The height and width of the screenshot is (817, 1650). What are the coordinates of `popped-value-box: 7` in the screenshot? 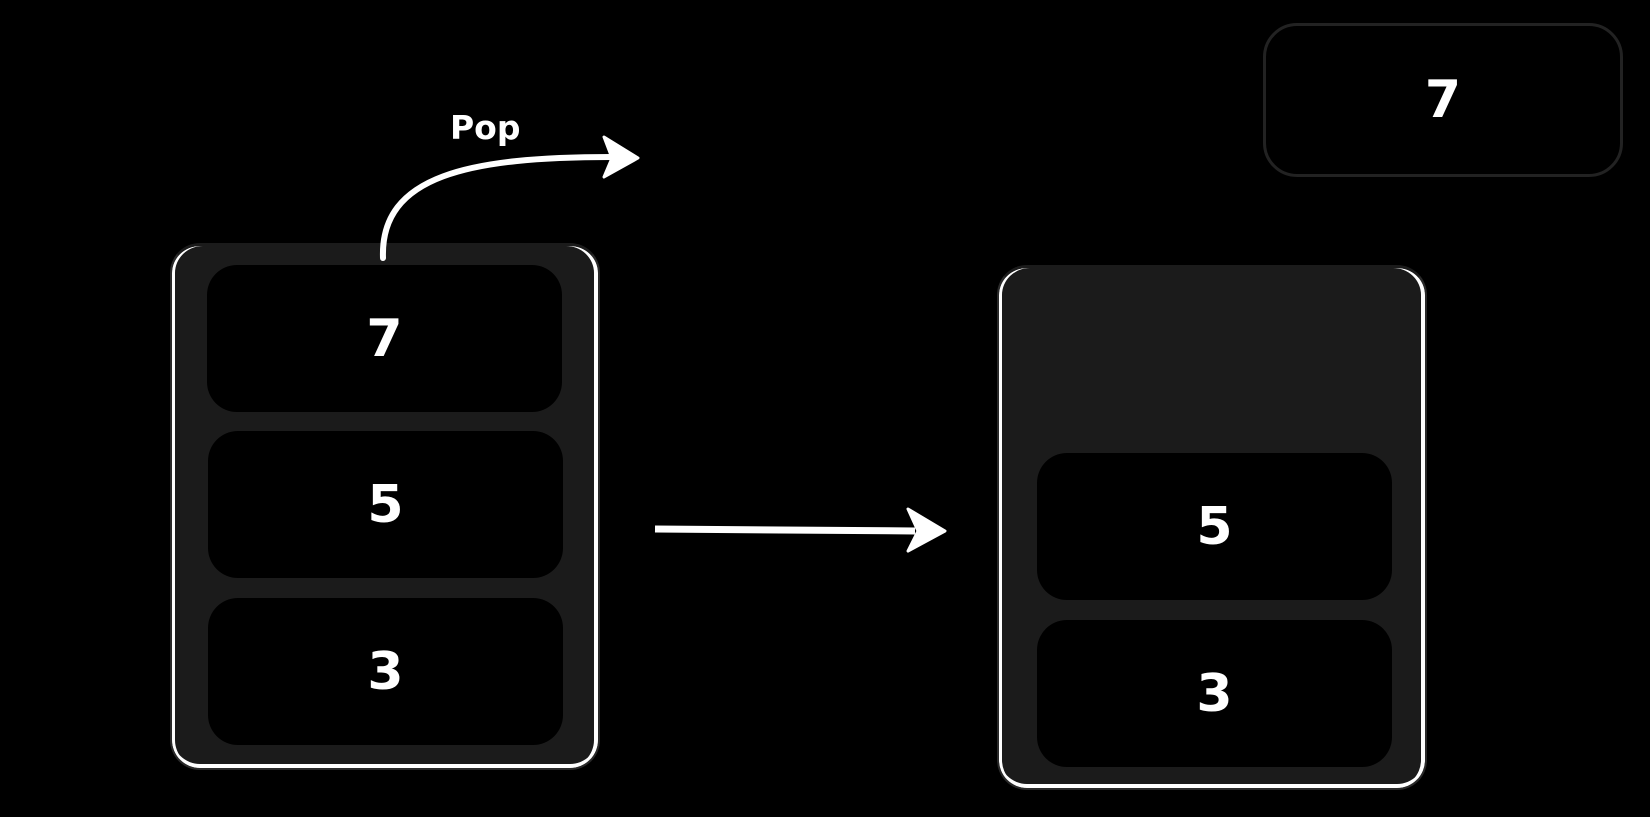 It's located at (1443, 100).